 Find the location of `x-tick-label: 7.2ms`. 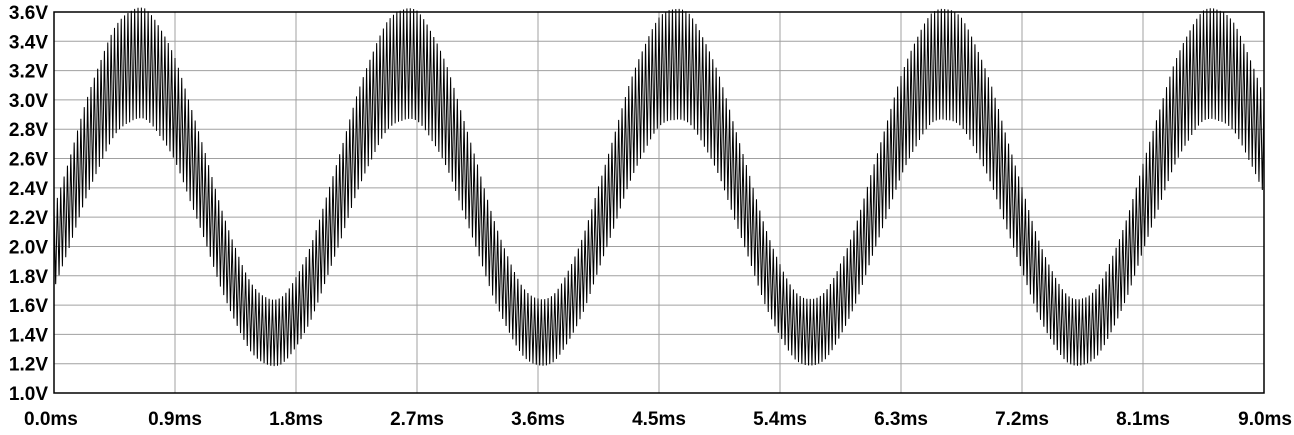

x-tick-label: 7.2ms is located at coordinates (1022, 419).